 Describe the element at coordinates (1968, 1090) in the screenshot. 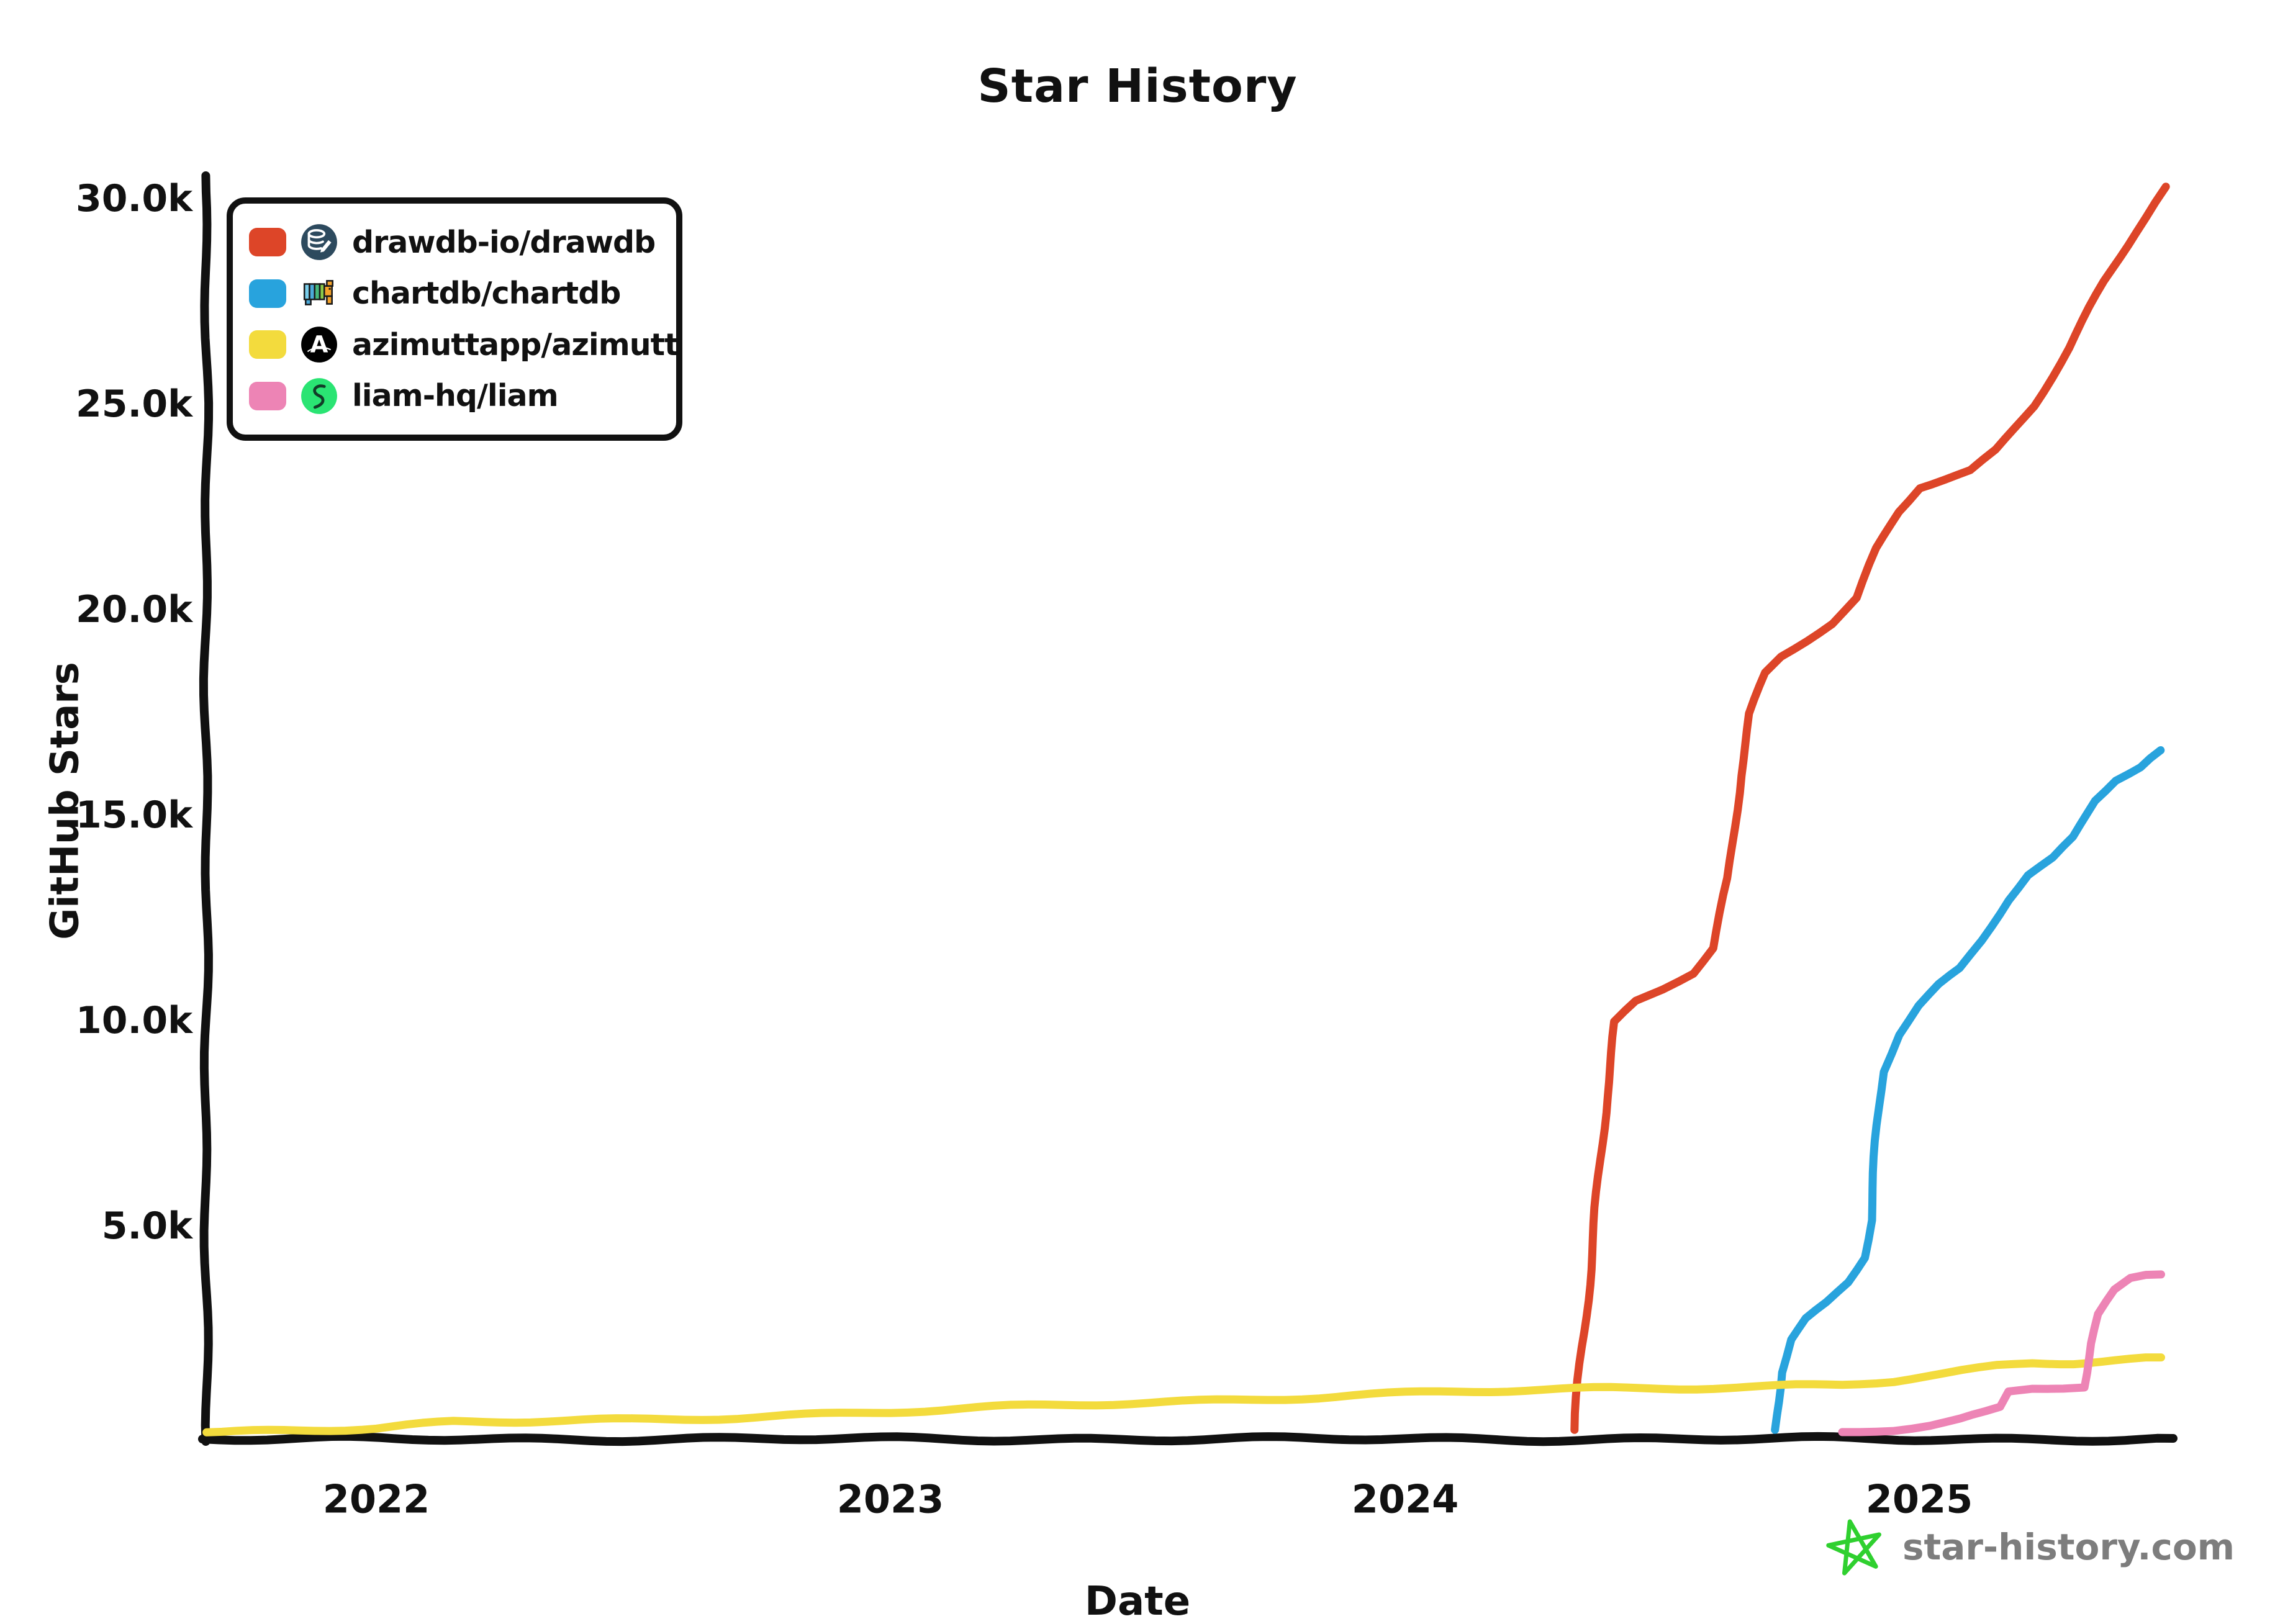

I see `series-line-chartdb-chartdb` at that location.